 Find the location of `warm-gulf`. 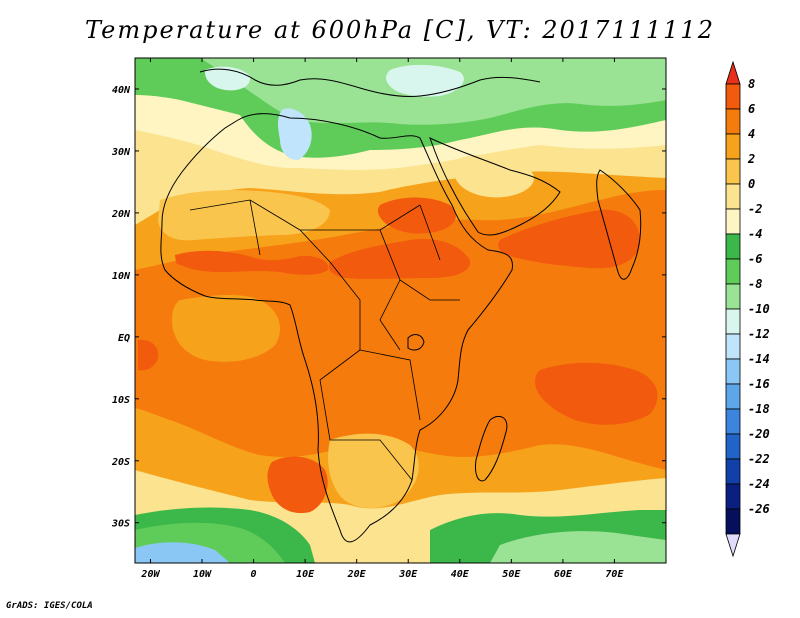

warm-gulf is located at coordinates (148, 355).